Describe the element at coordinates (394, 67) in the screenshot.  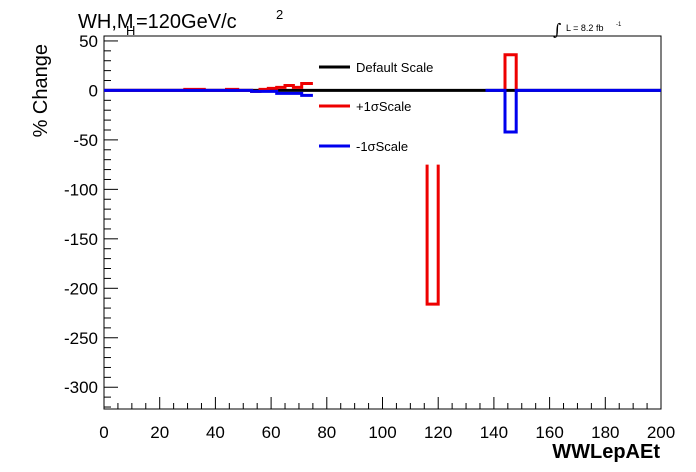
I see `legend-label-default: Default Scale` at that location.